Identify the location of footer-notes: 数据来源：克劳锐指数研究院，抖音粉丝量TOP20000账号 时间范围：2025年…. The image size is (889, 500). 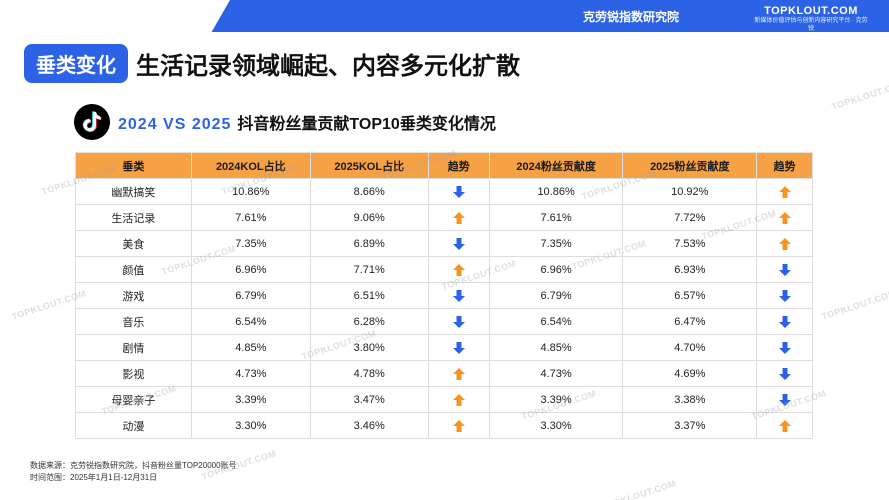
(133, 472).